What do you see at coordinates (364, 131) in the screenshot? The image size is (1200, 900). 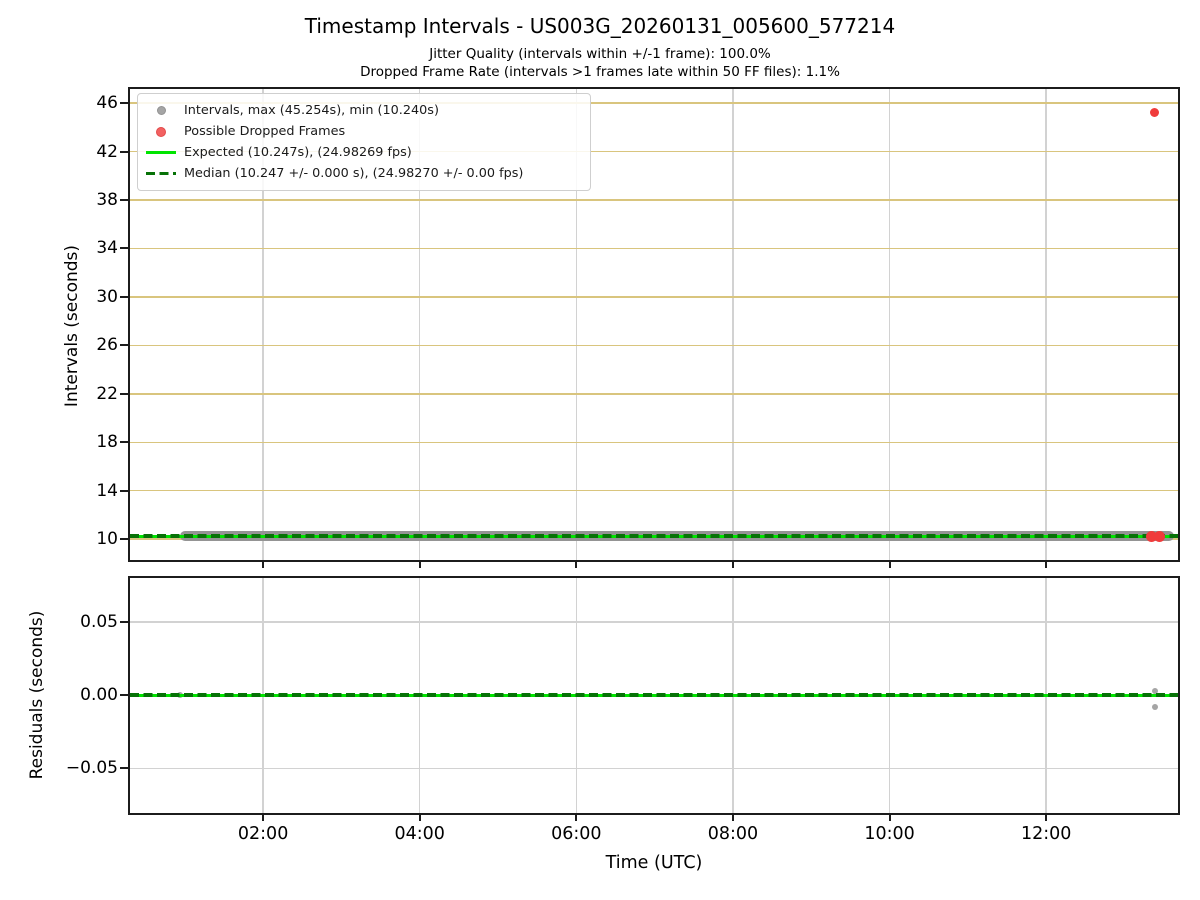 I see `legend-item-dropped-frames: Possible Dropped Frames` at bounding box center [364, 131].